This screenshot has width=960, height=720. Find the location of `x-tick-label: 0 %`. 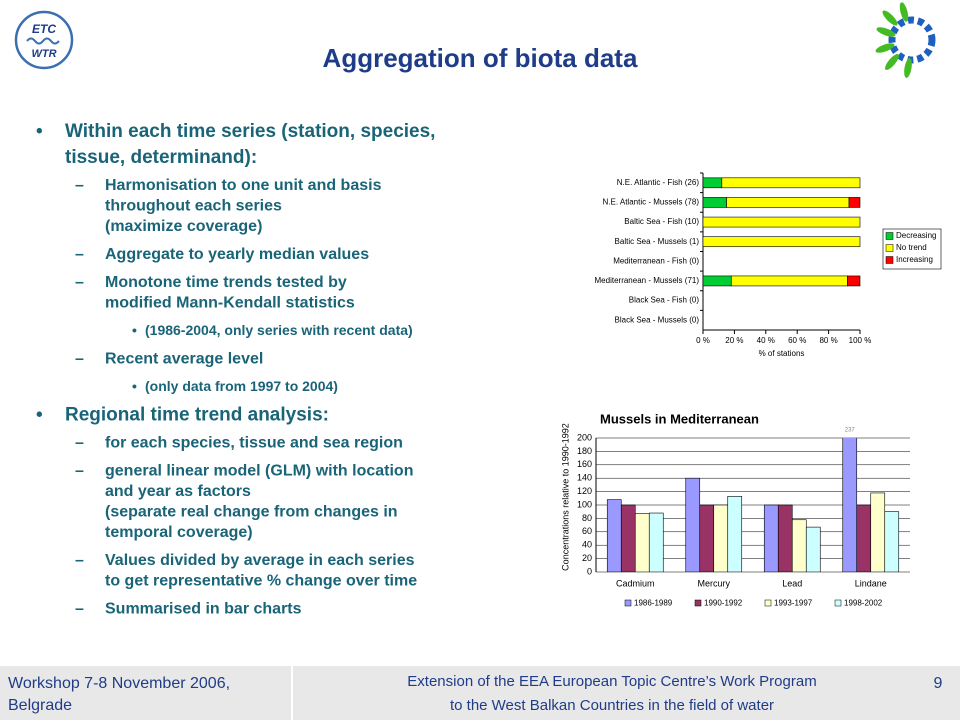

x-tick-label: 0 % is located at coordinates (703, 340).